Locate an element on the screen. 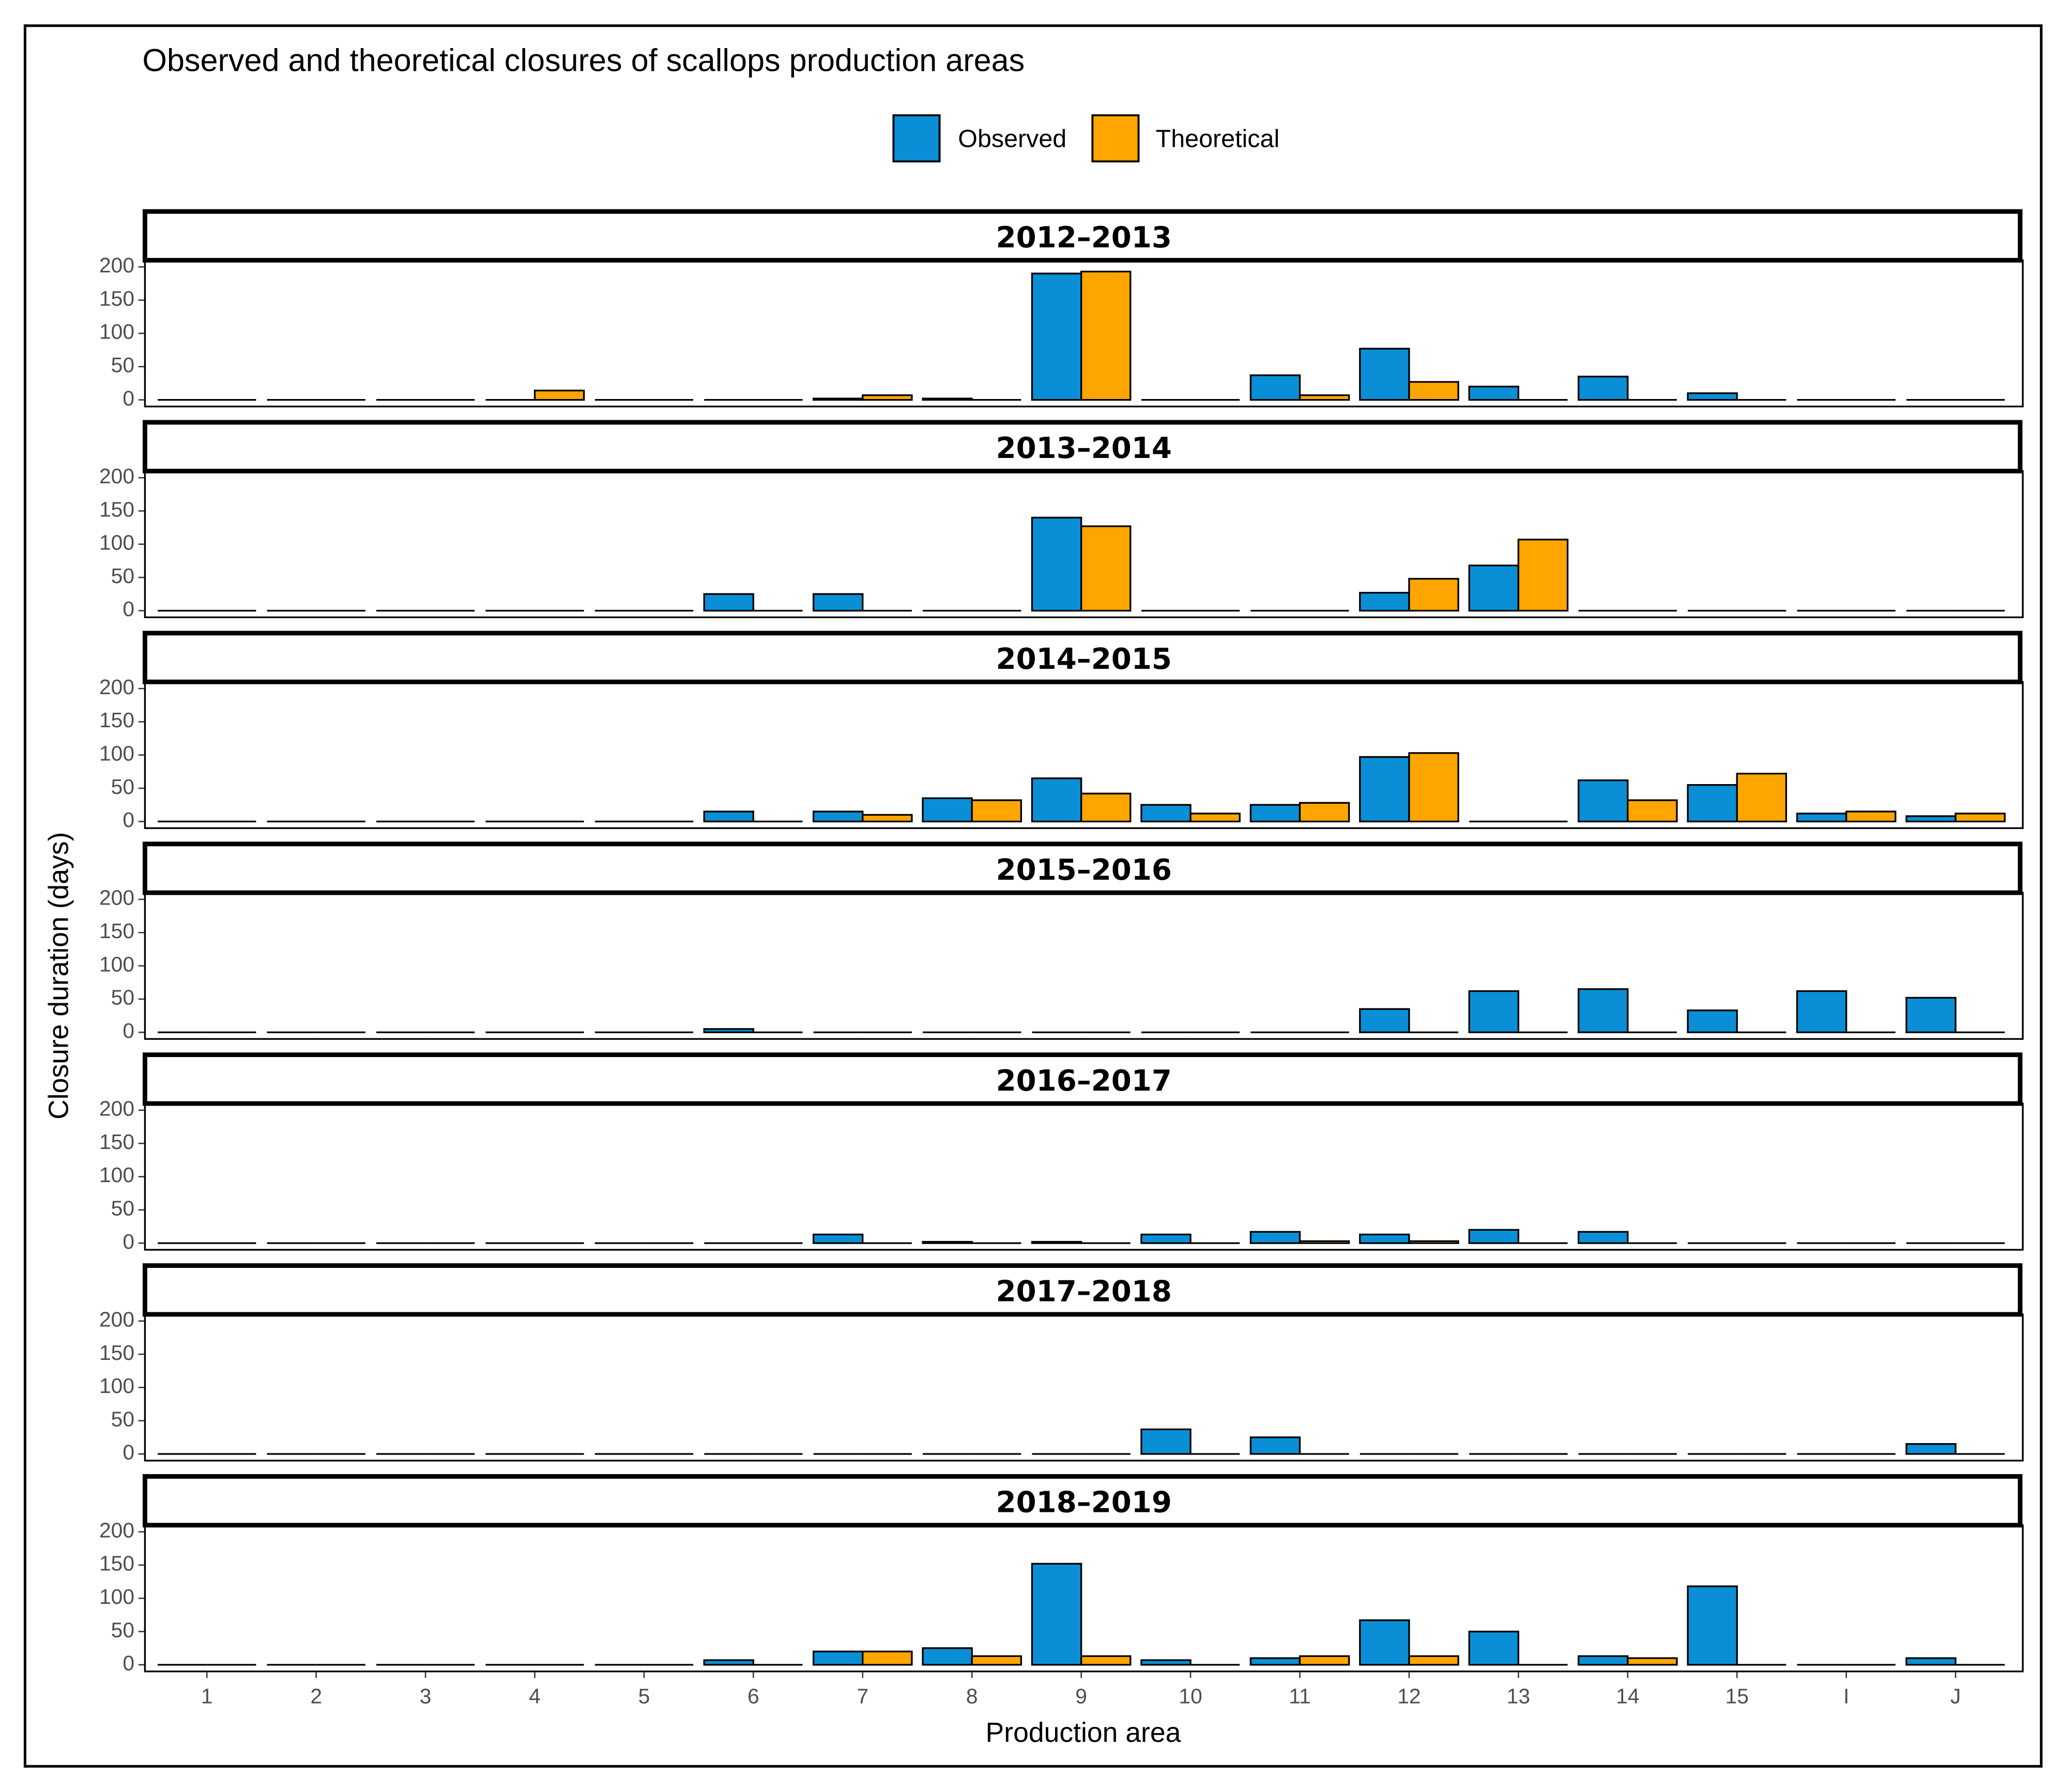 Image resolution: width=2061 pixels, height=1792 pixels. x-tick-label: 10 is located at coordinates (1190, 1696).